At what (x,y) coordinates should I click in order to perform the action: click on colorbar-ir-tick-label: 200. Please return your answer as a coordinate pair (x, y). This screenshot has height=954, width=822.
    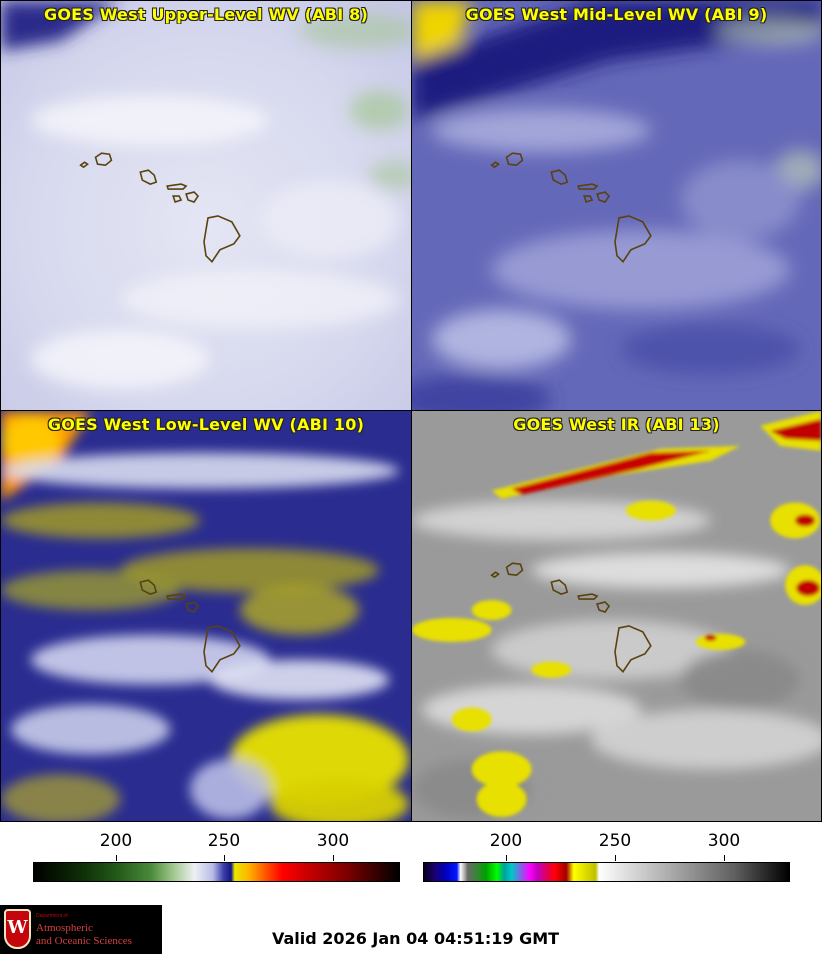
    Looking at the image, I should click on (506, 841).